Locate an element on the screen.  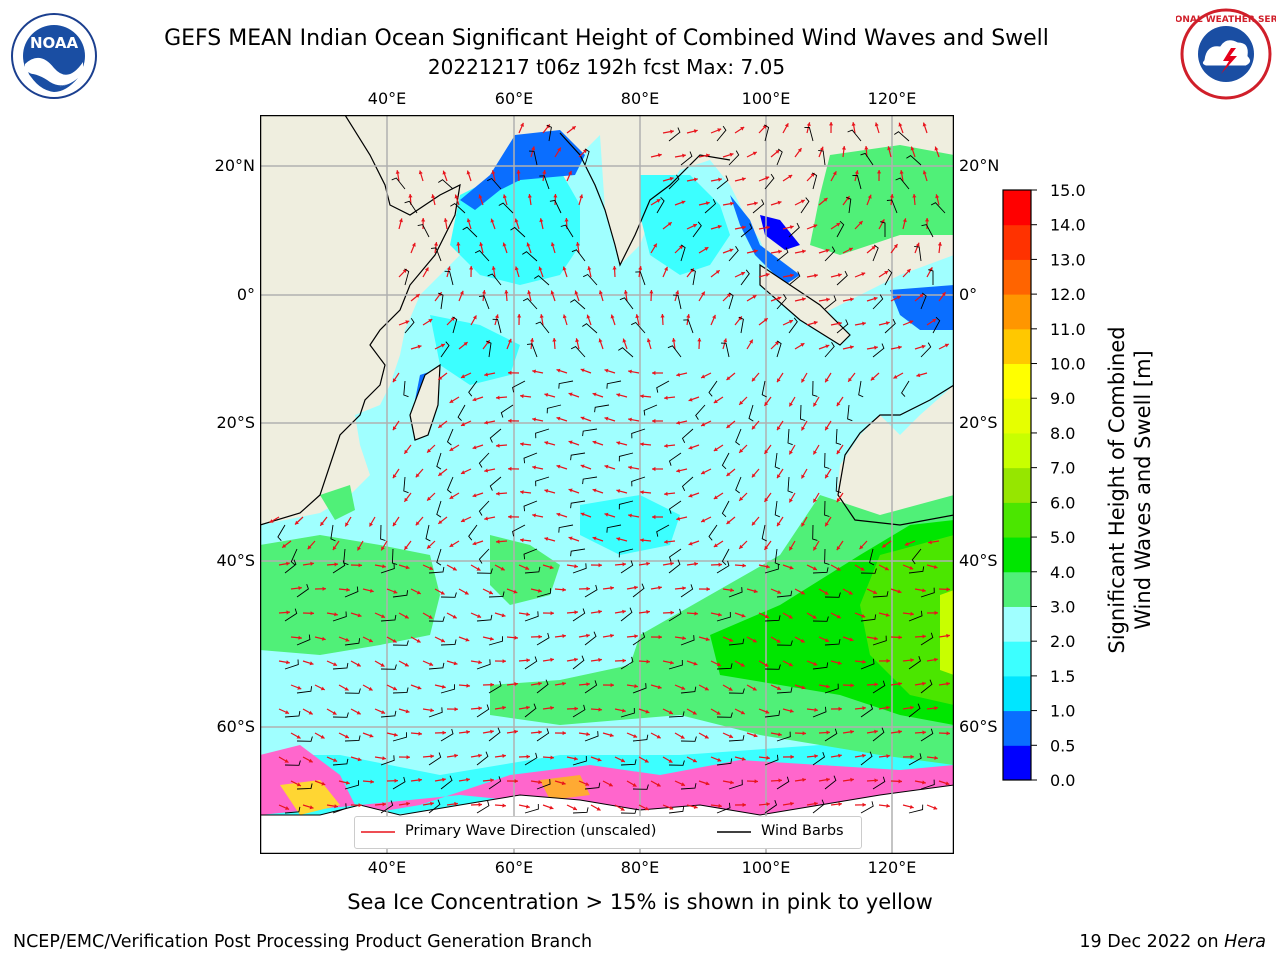
colorbar-tick-label: 3.0 is located at coordinates (1062, 606).